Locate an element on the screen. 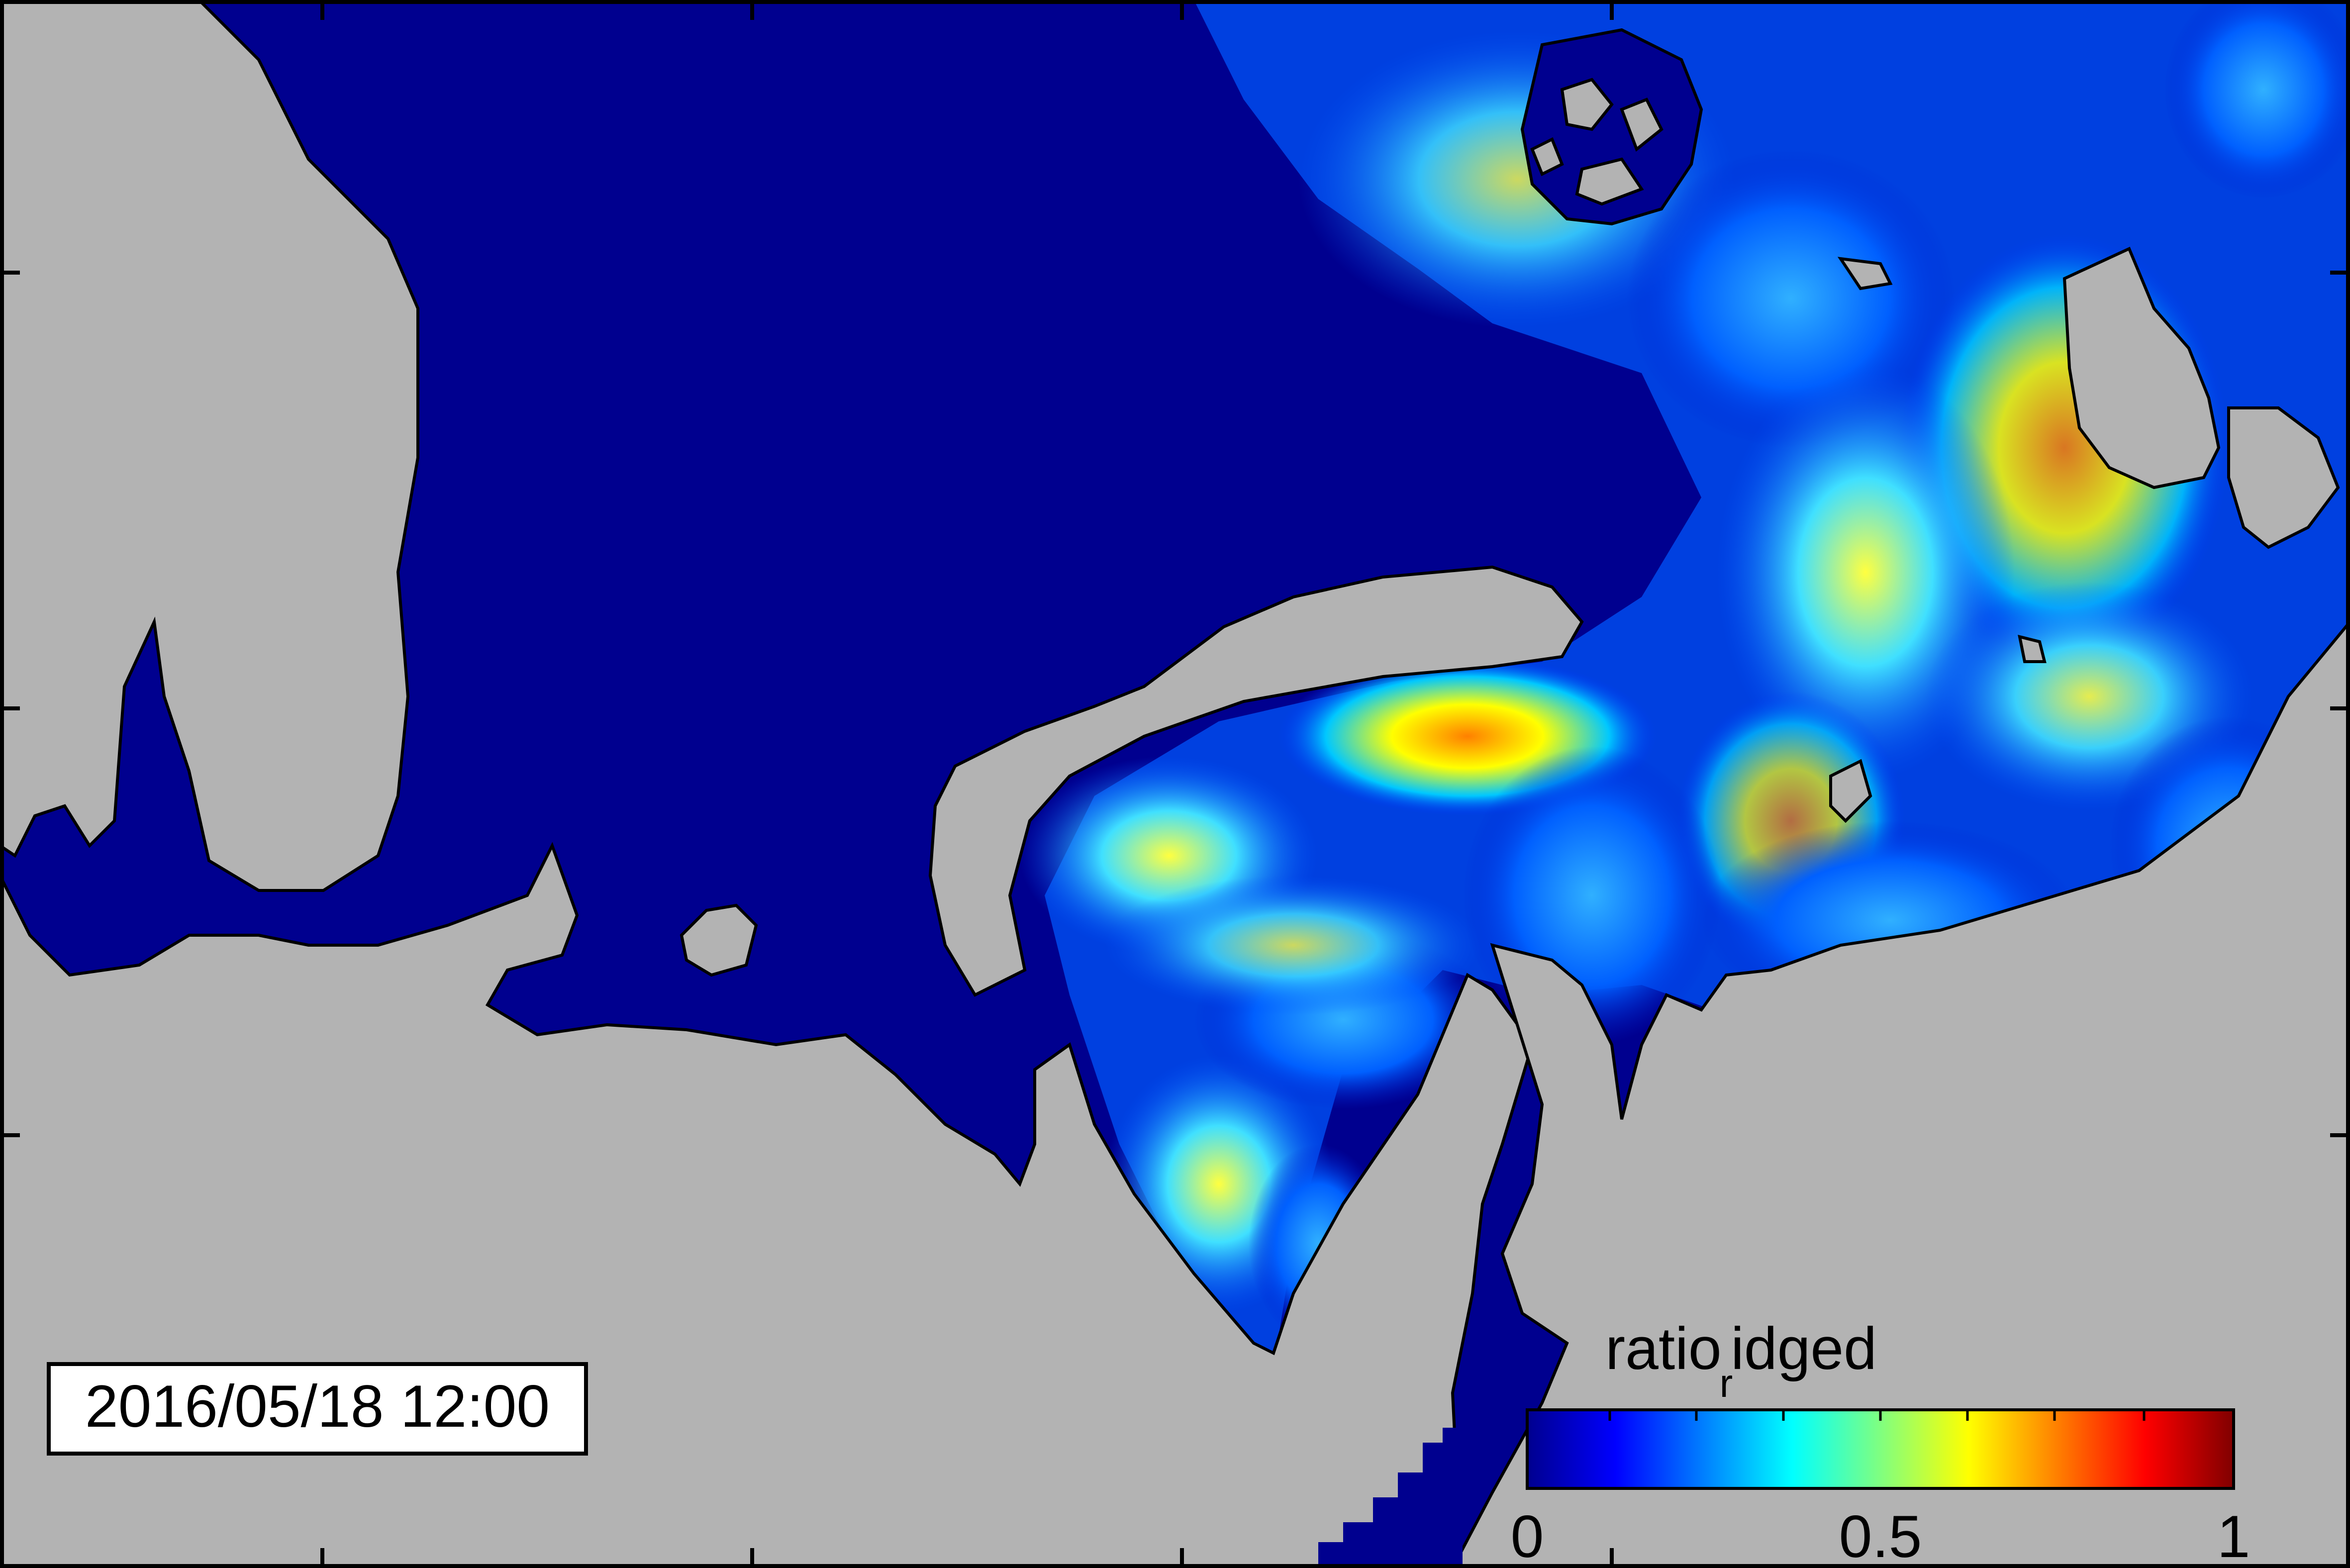 The height and width of the screenshot is (1568, 2350). landmass-west is located at coordinates (209, 446).